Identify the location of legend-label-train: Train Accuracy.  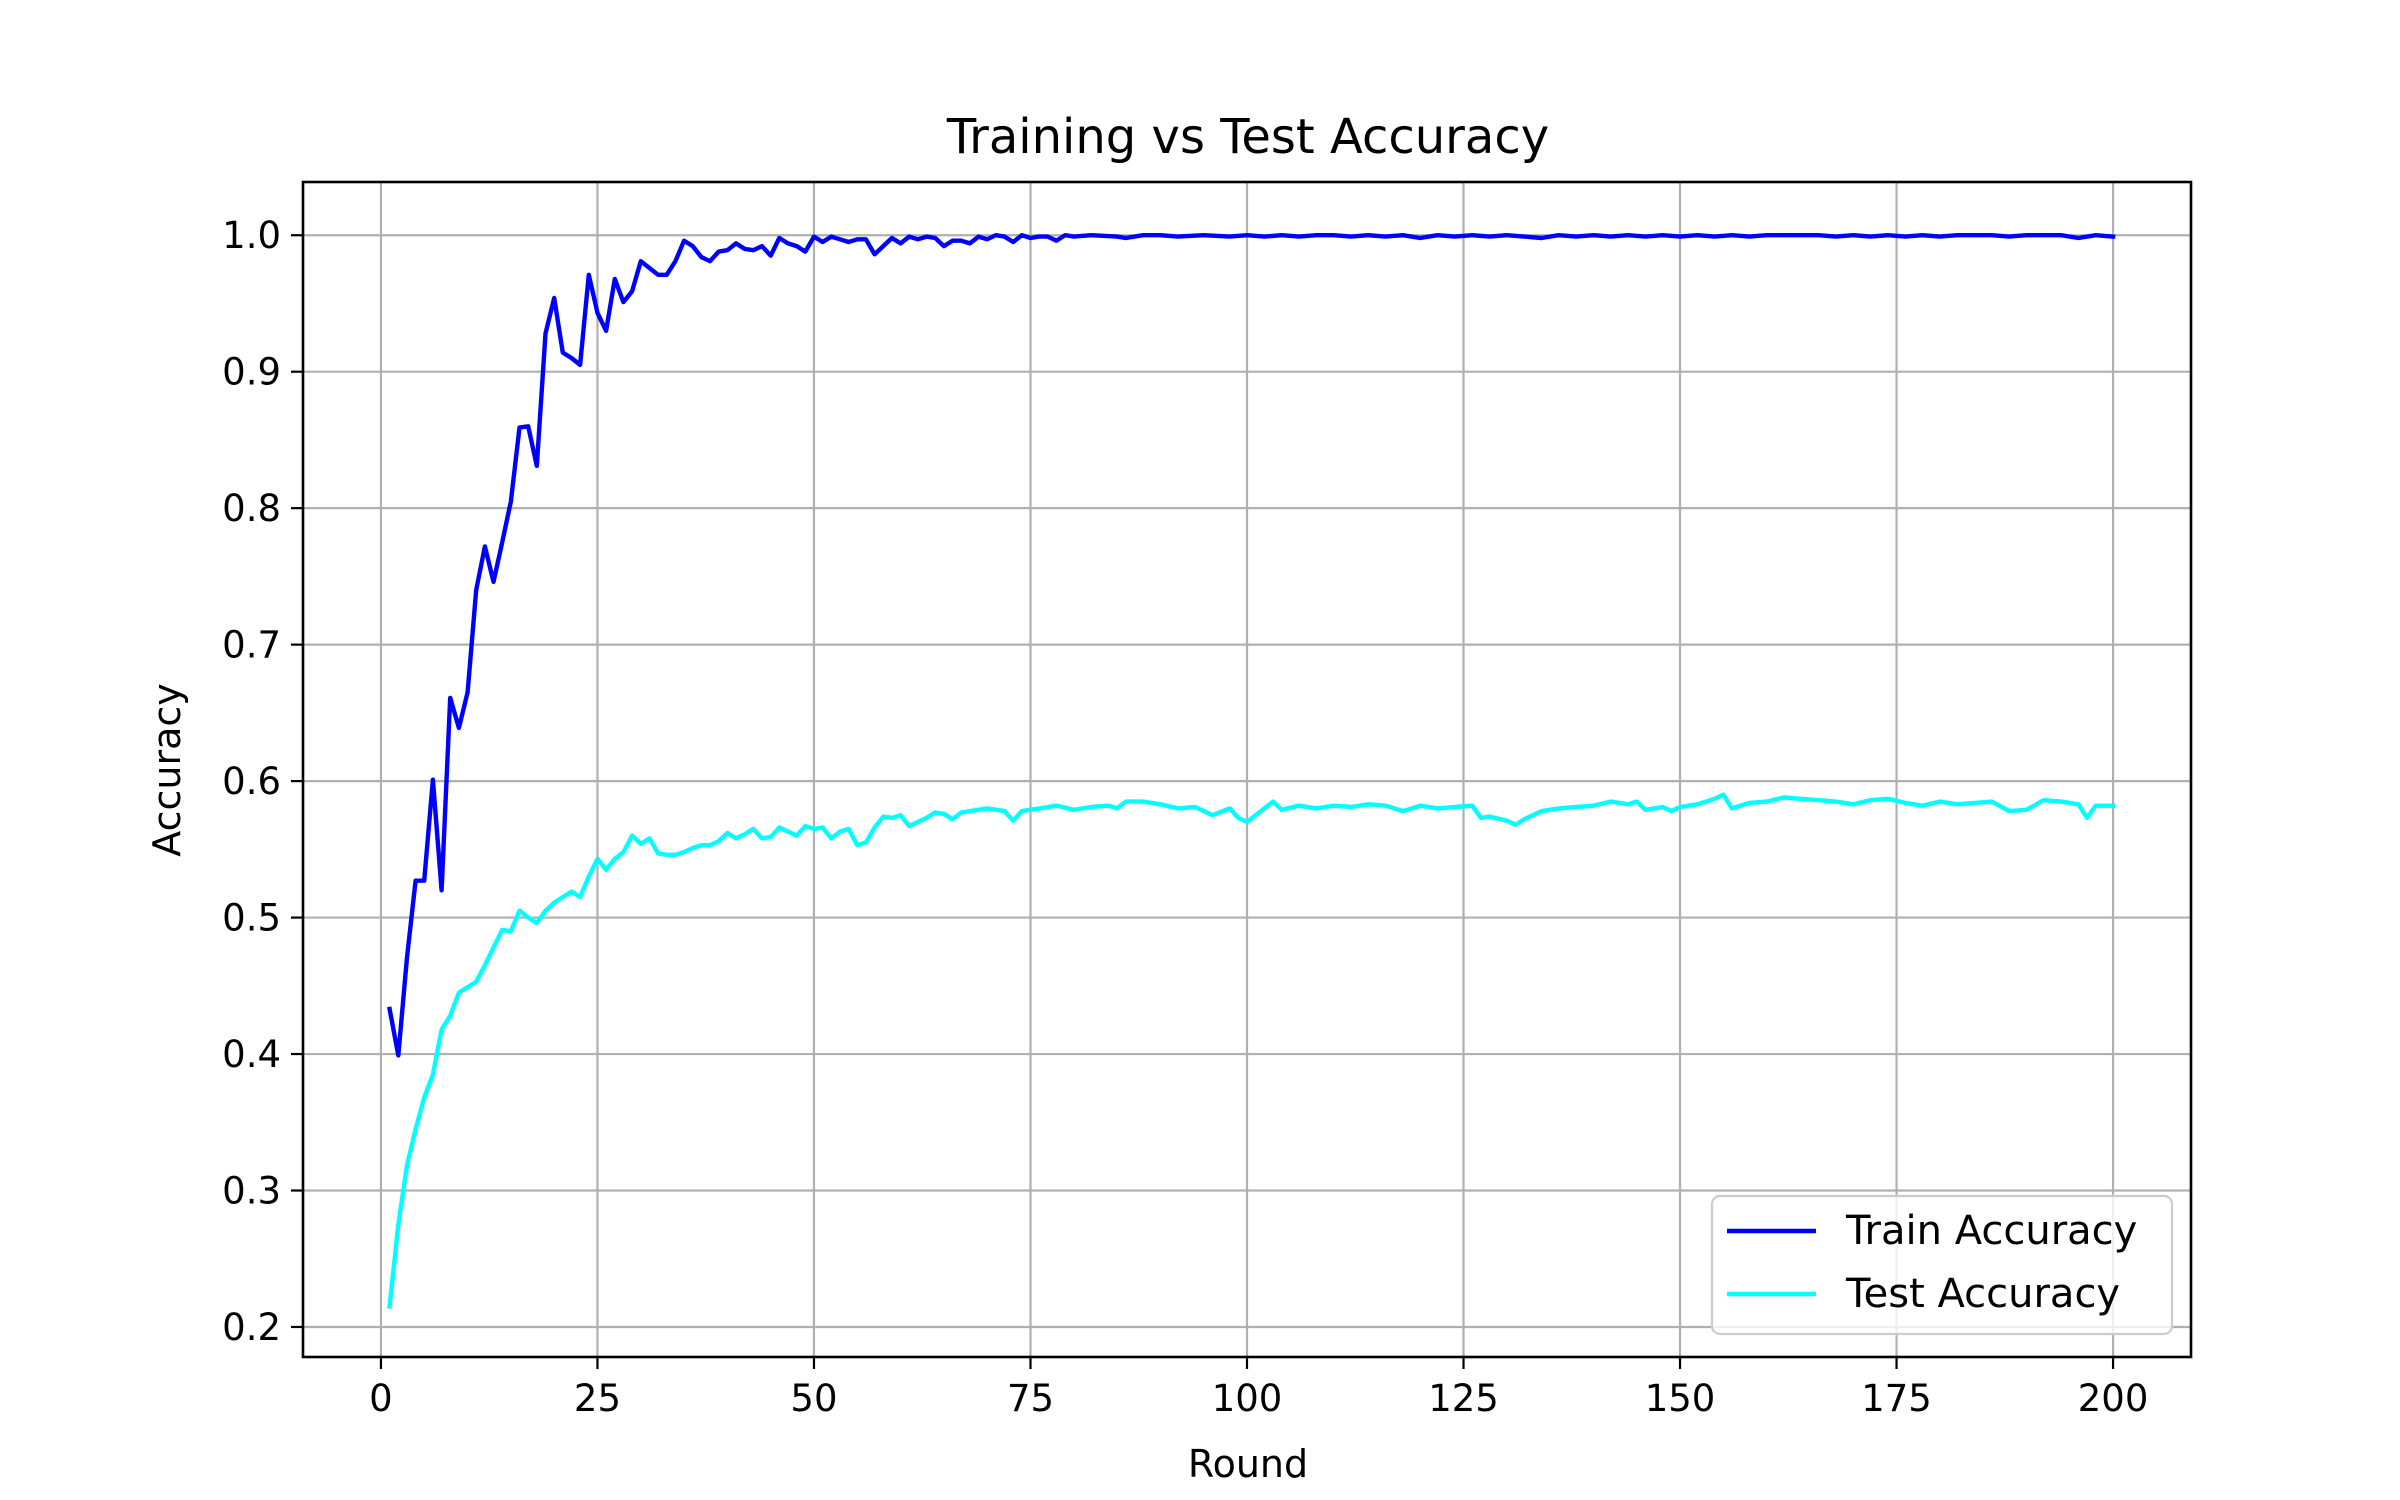
(1991, 1231).